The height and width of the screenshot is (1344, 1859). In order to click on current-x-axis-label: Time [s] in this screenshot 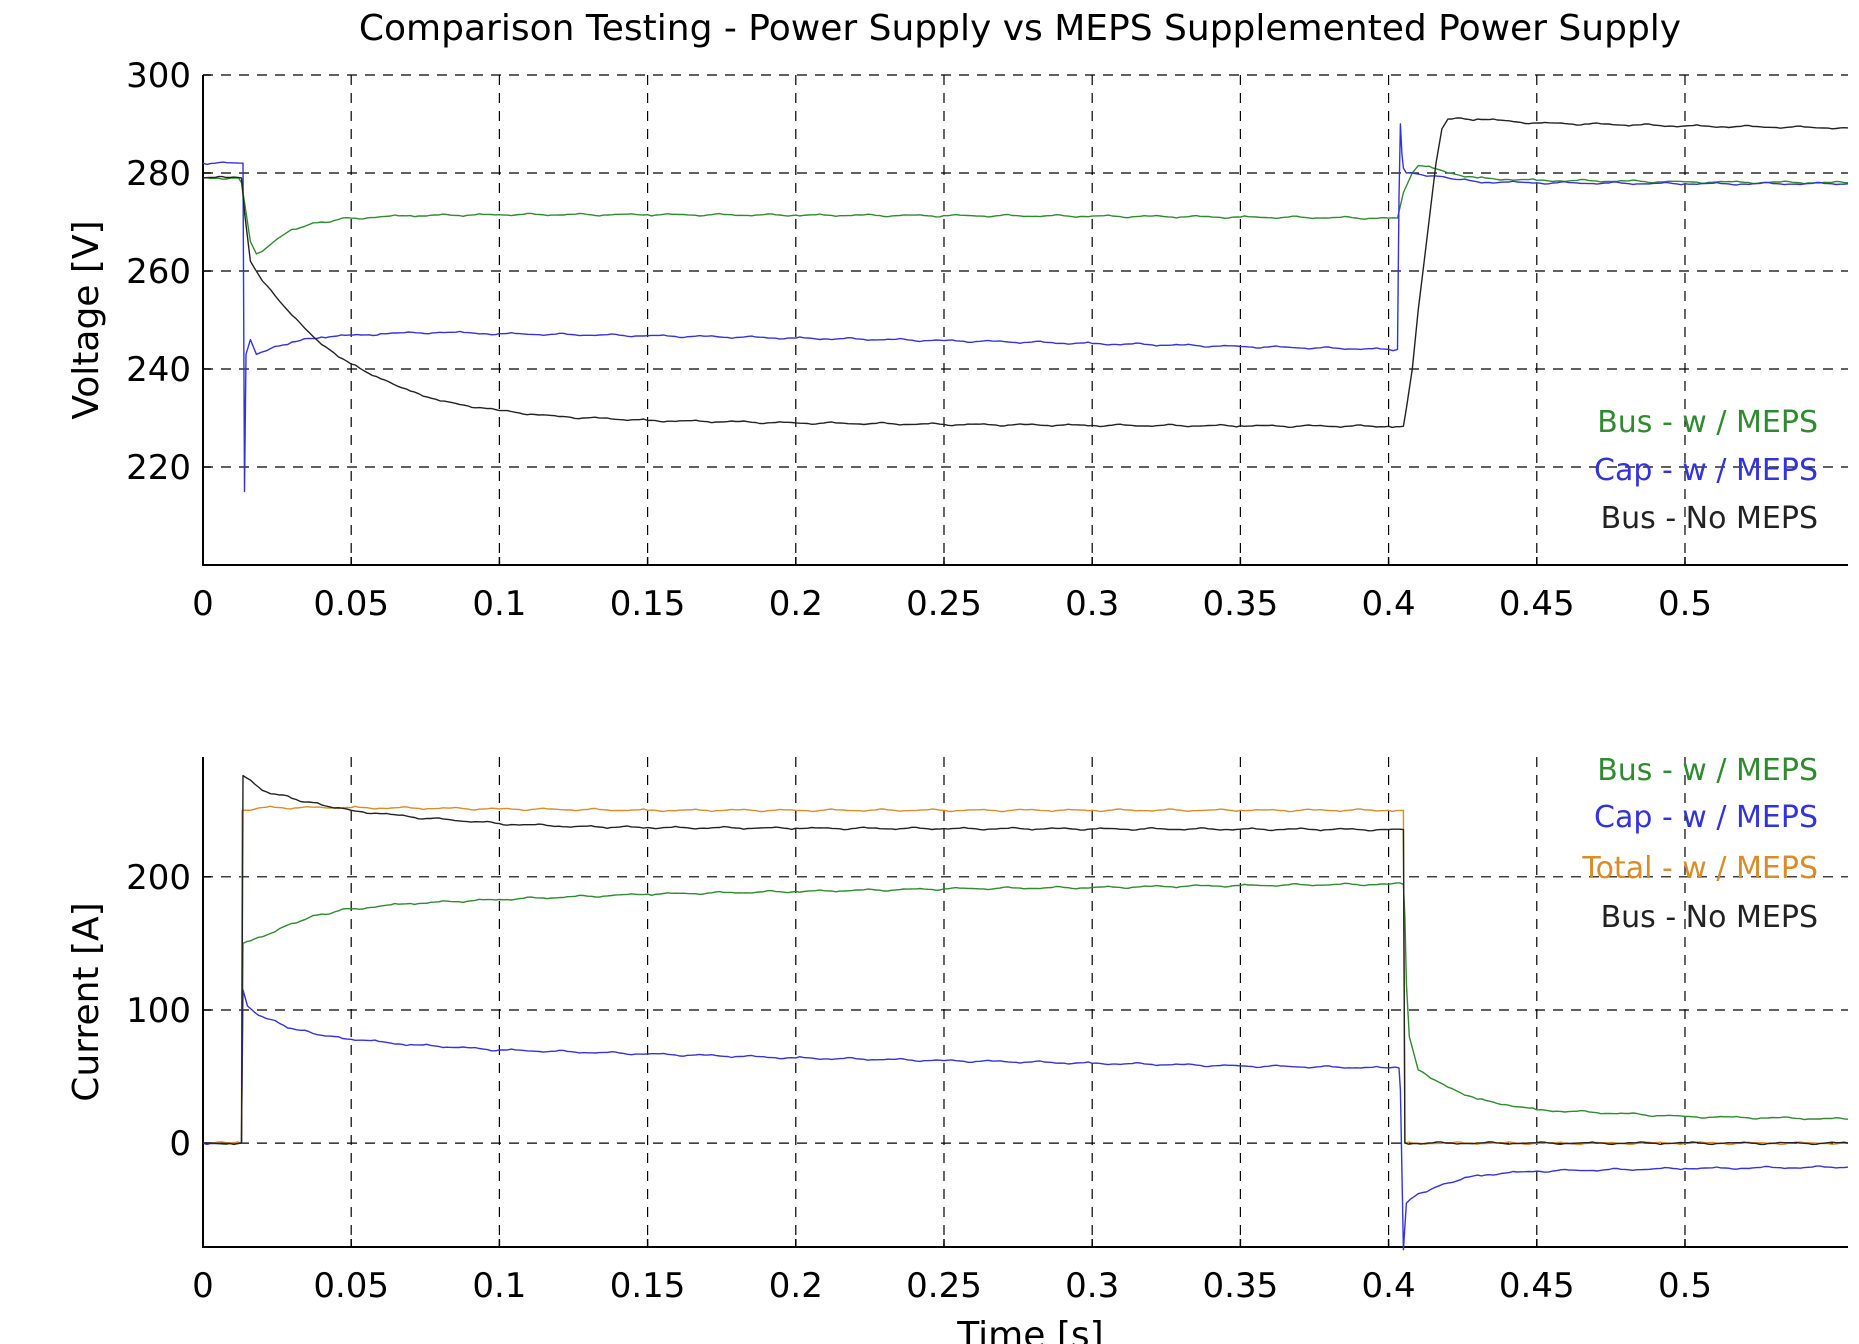, I will do `click(1029, 1329)`.